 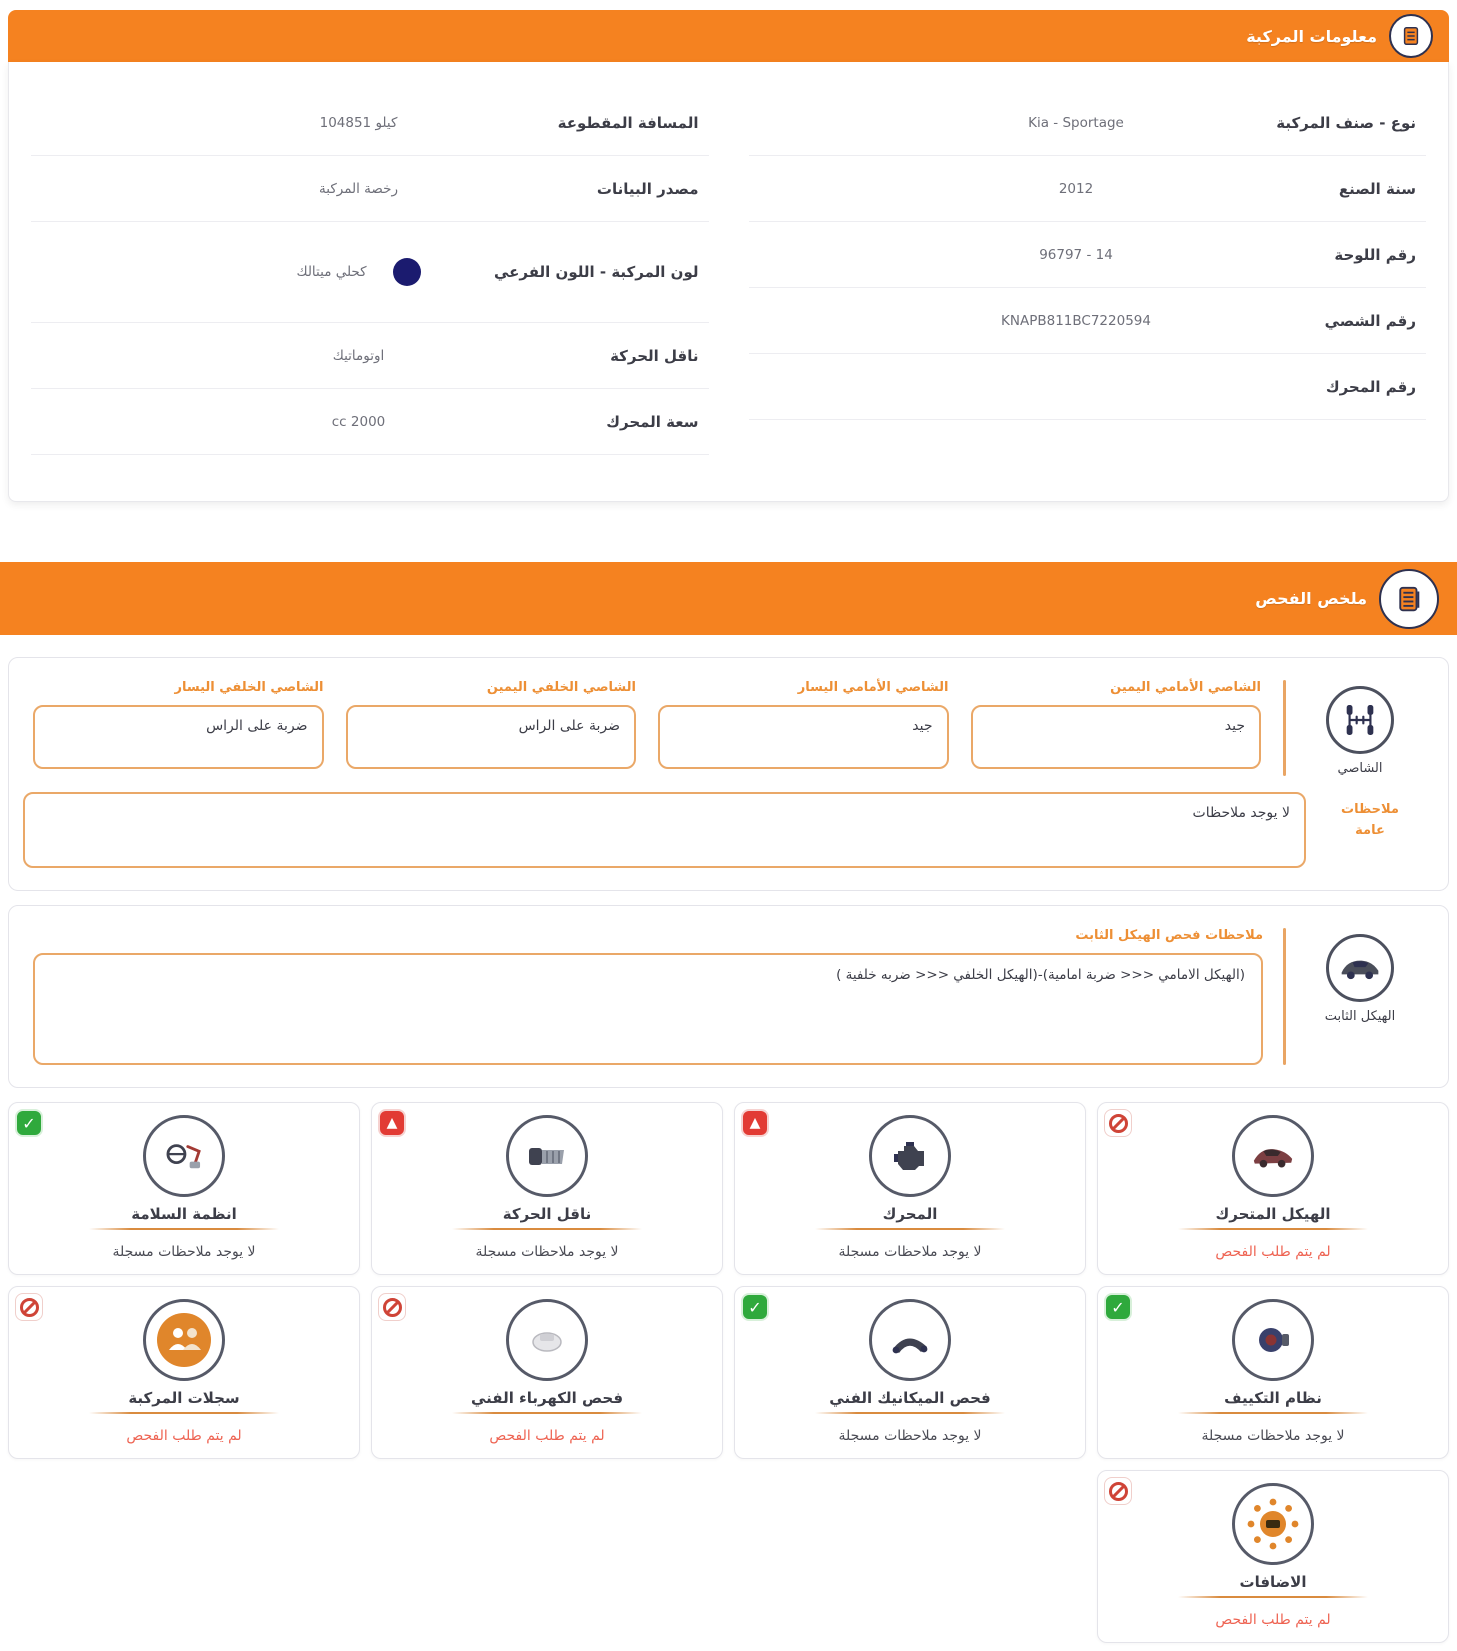 I want to click on info-row: رقم الشصي KNAPB811BC7220594, so click(x=1087, y=321).